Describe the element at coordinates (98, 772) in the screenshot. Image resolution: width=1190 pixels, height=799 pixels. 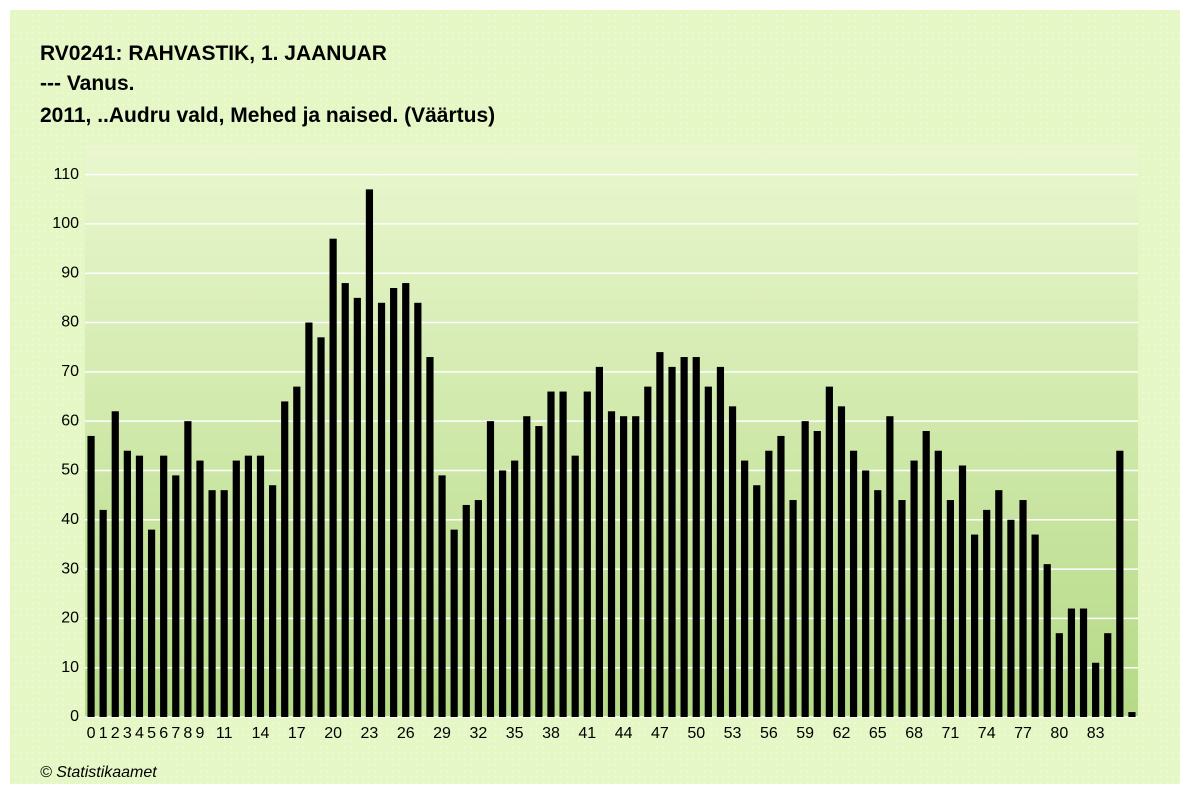
I see `footer: © Statistikaamet` at that location.